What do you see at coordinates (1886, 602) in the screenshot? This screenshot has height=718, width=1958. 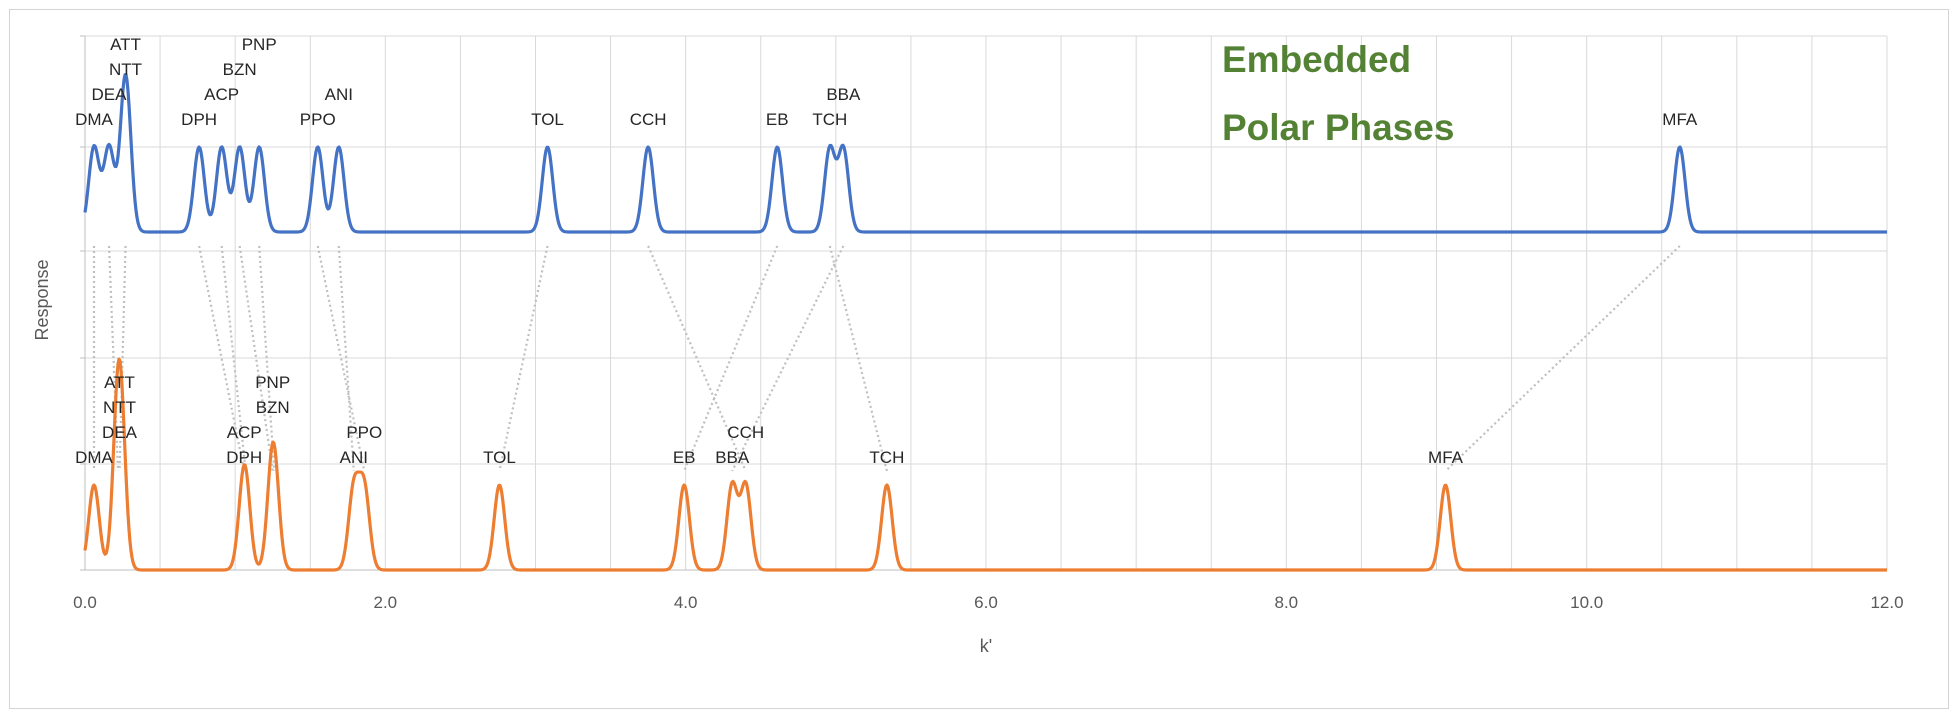 I see `x-tick-label: 12.0` at bounding box center [1886, 602].